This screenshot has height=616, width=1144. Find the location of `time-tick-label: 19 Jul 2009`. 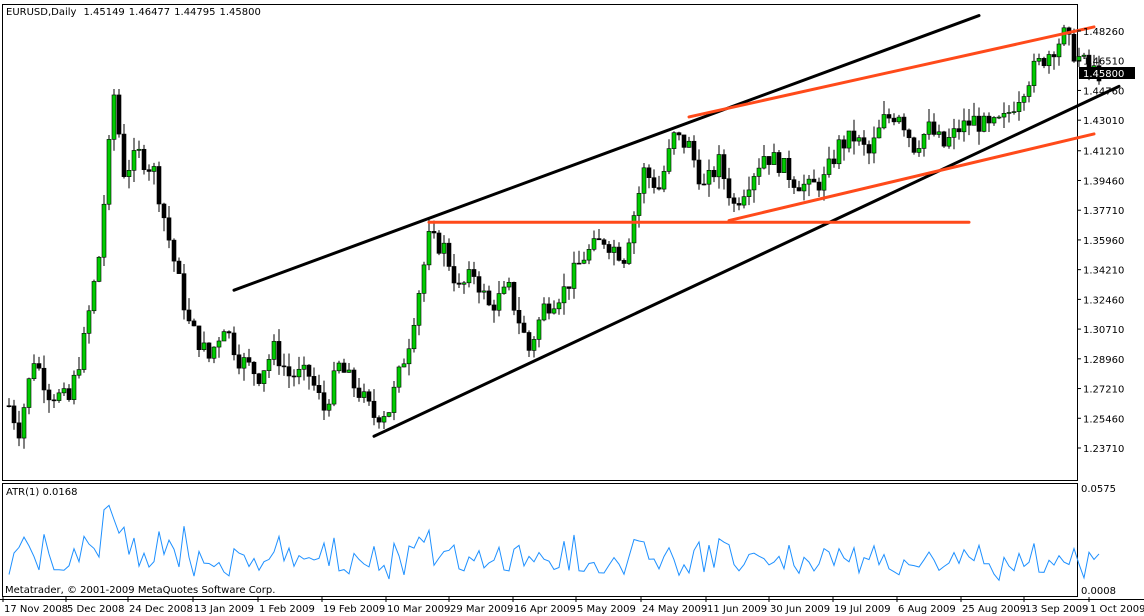

time-tick-label: 19 Jul 2009 is located at coordinates (862, 609).